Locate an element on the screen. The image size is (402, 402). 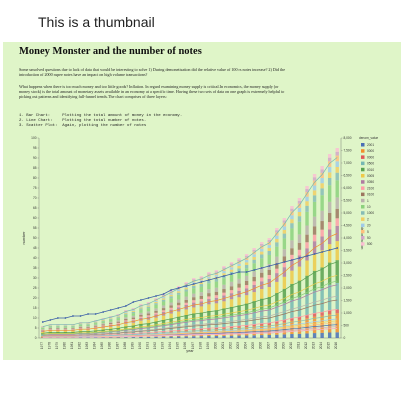
y-tick-label: 4,500 is located at coordinates (348, 226).